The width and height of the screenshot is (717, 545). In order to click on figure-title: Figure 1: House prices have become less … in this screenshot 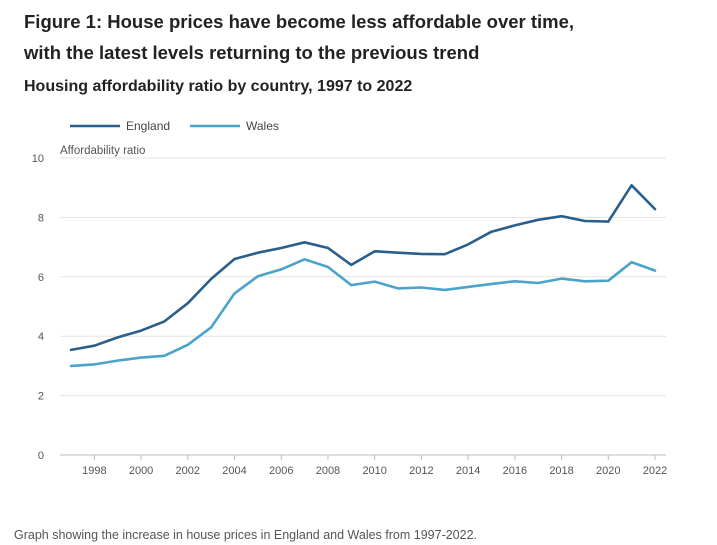, I will do `click(364, 37)`.